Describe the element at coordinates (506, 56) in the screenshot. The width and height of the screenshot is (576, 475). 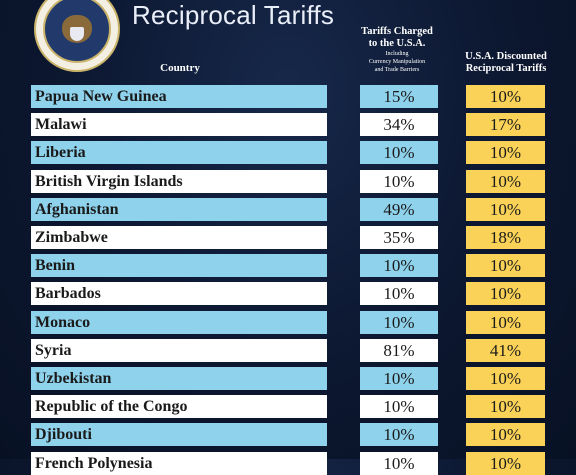
I see `discounted-header-line1: U.S.A. Discounted` at that location.